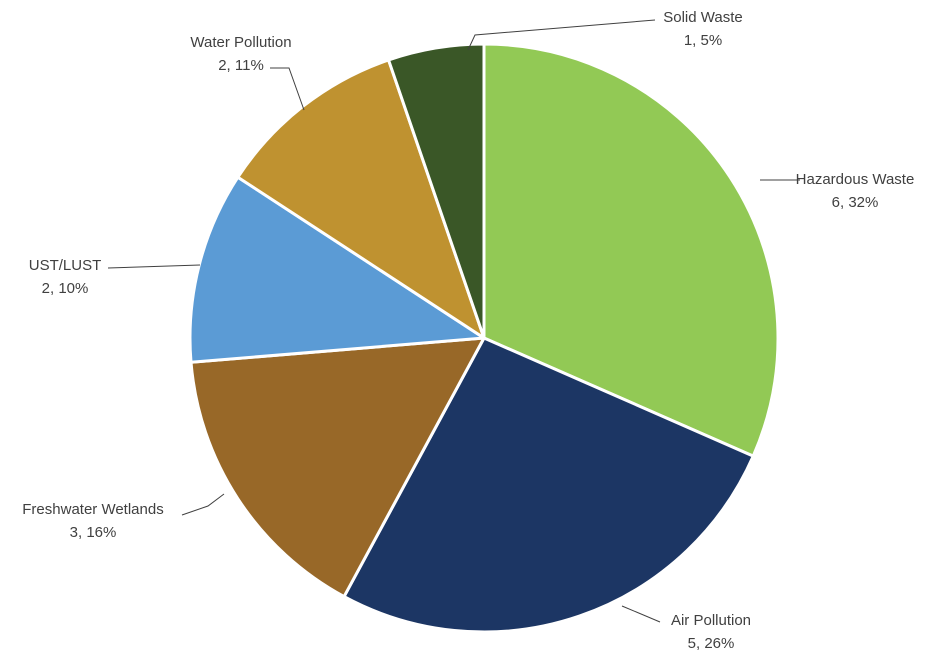 Image resolution: width=939 pixels, height=653 pixels. What do you see at coordinates (65, 288) in the screenshot?
I see `label-ust-lust-value: 2, 10%` at bounding box center [65, 288].